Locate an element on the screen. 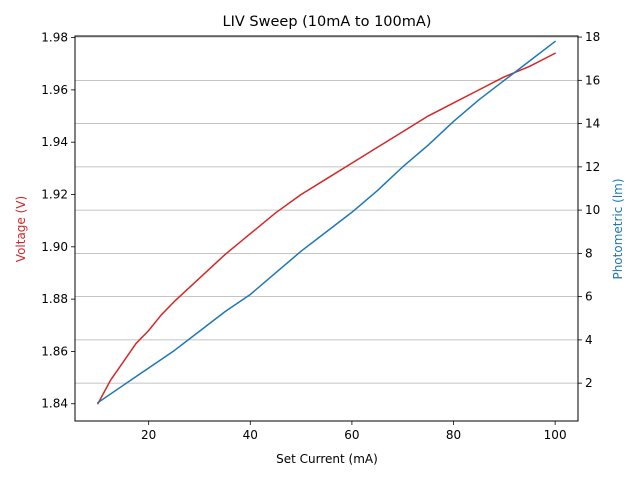 The width and height of the screenshot is (640, 480). x-tick-label: 40 is located at coordinates (250, 435).